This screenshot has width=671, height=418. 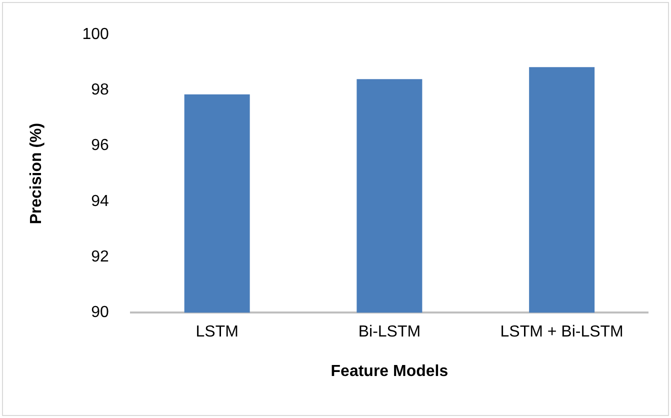 I want to click on y-tick-label: 96, so click(x=100, y=145).